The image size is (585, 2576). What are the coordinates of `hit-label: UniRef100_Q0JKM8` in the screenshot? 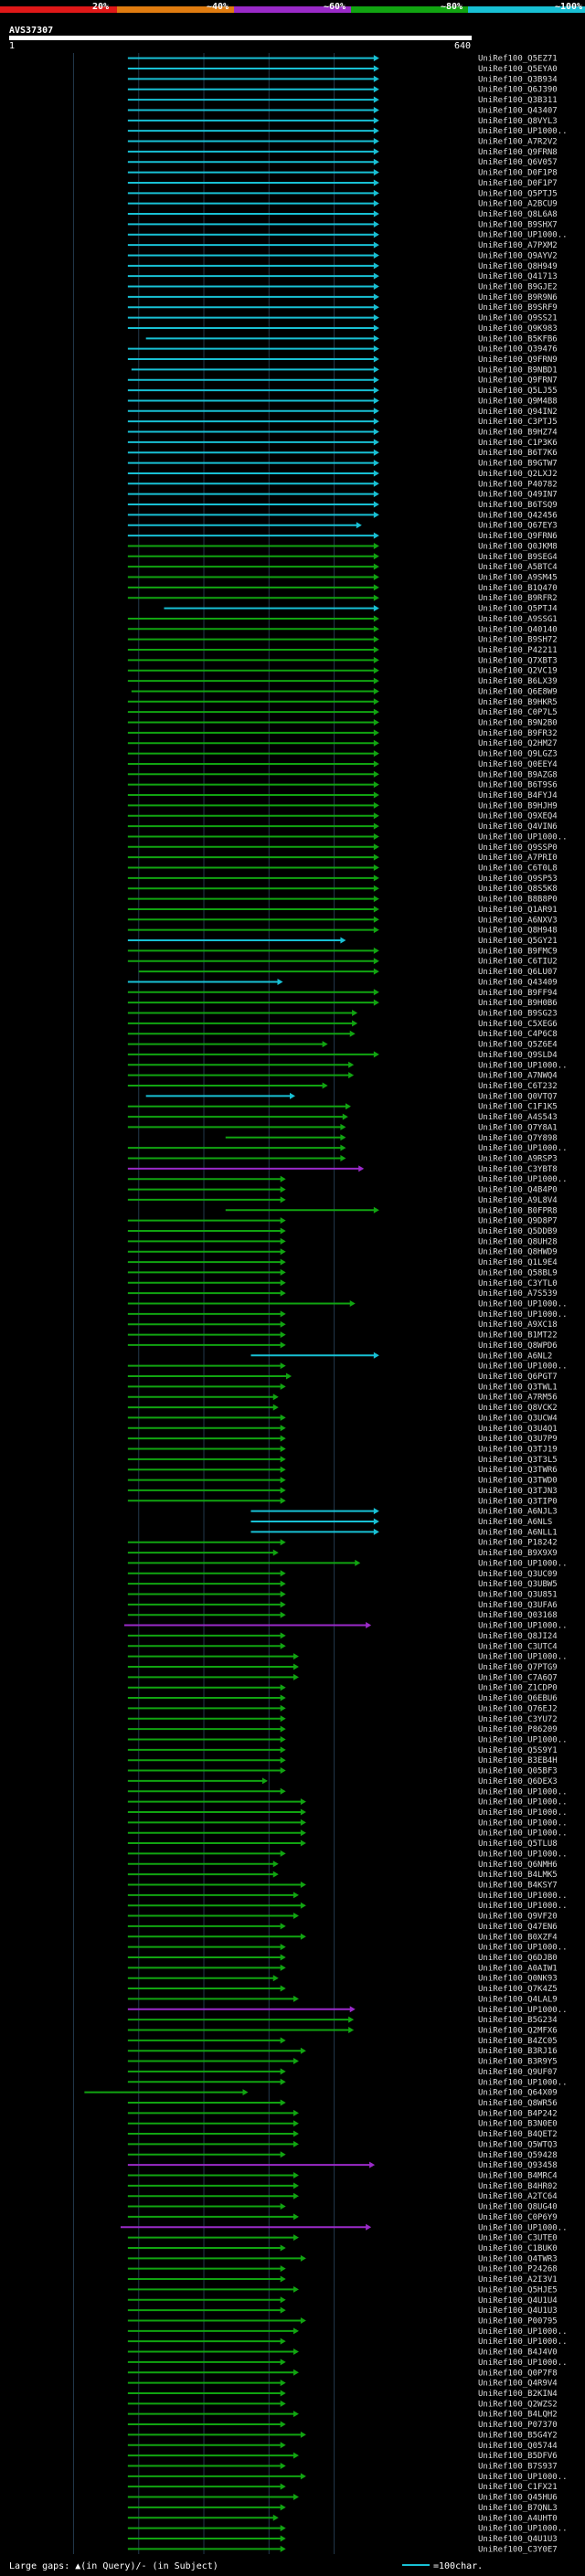 It's located at (518, 546).